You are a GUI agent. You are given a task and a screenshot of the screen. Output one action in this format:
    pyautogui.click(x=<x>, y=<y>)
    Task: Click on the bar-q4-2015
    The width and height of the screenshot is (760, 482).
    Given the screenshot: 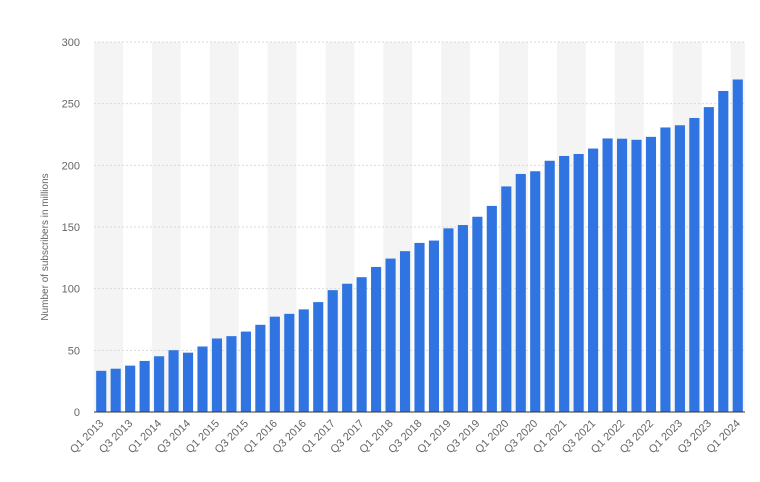 What is the action you would take?
    pyautogui.click(x=260, y=368)
    